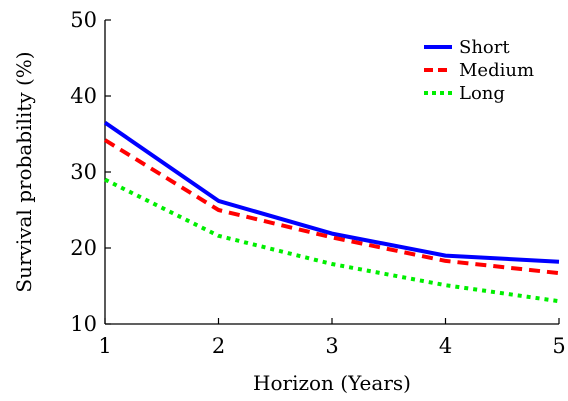  What do you see at coordinates (445, 346) in the screenshot?
I see `x-tick-label: 4` at bounding box center [445, 346].